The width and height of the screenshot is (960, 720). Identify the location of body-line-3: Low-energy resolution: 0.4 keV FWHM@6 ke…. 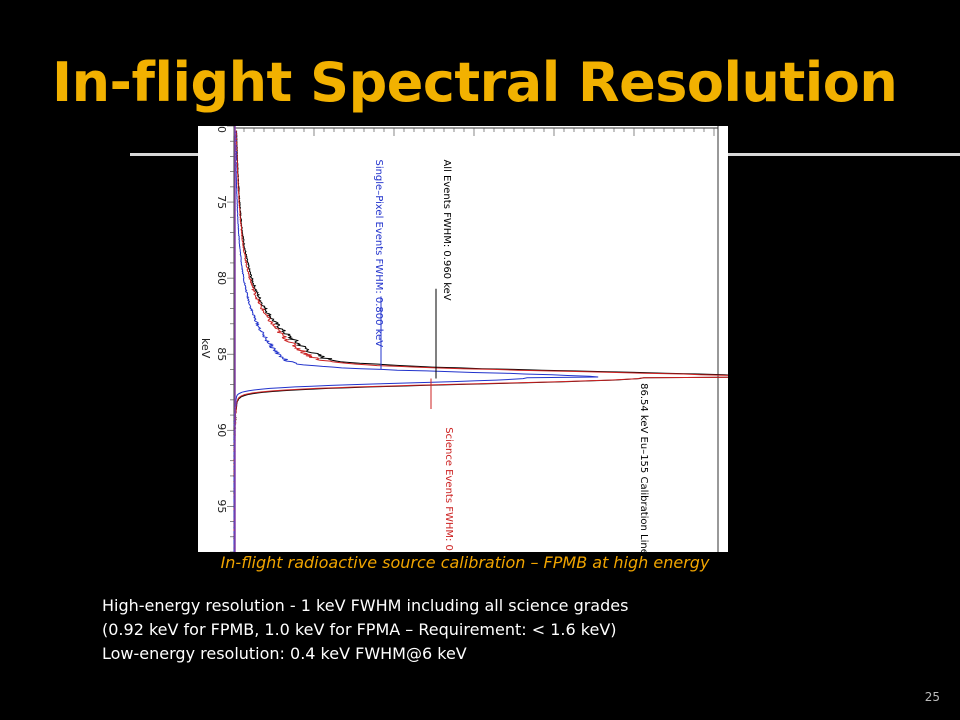
(284, 653).